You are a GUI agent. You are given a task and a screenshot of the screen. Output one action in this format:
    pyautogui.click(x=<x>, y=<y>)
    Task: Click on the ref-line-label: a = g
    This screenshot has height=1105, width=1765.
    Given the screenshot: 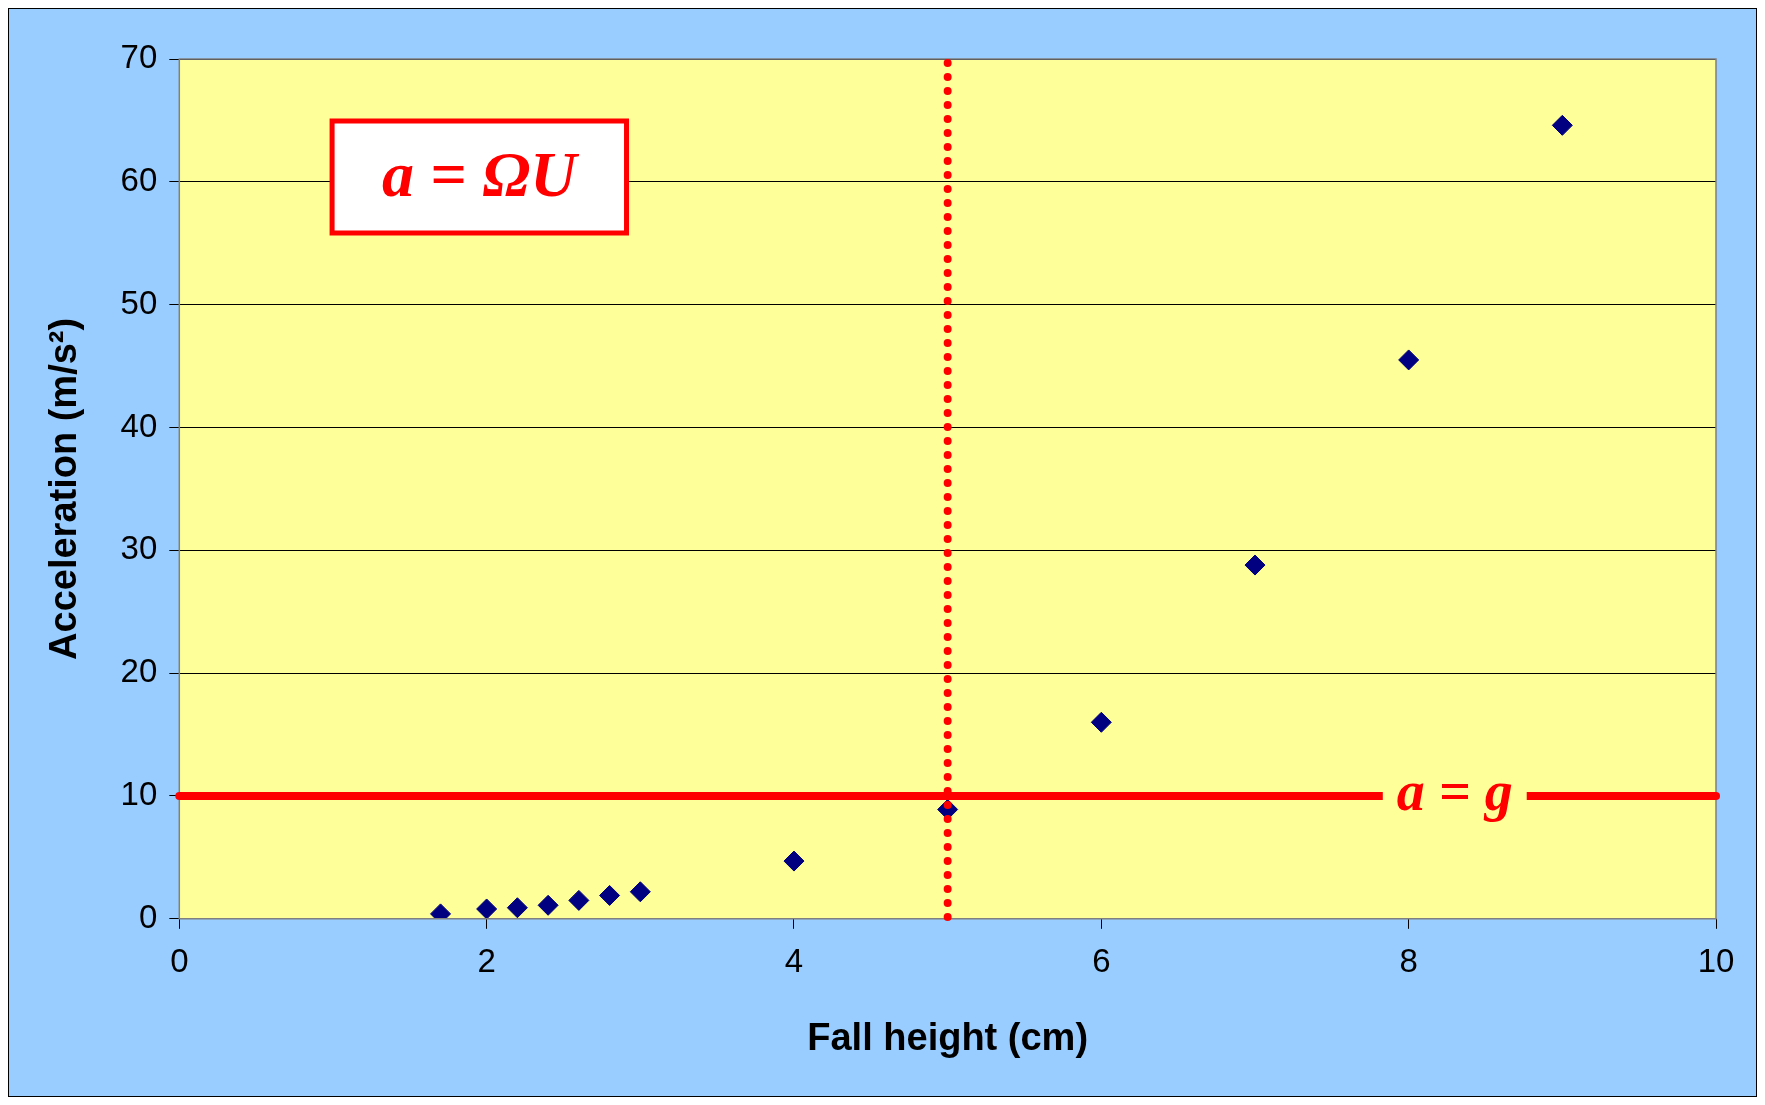 What is the action you would take?
    pyautogui.click(x=1454, y=791)
    